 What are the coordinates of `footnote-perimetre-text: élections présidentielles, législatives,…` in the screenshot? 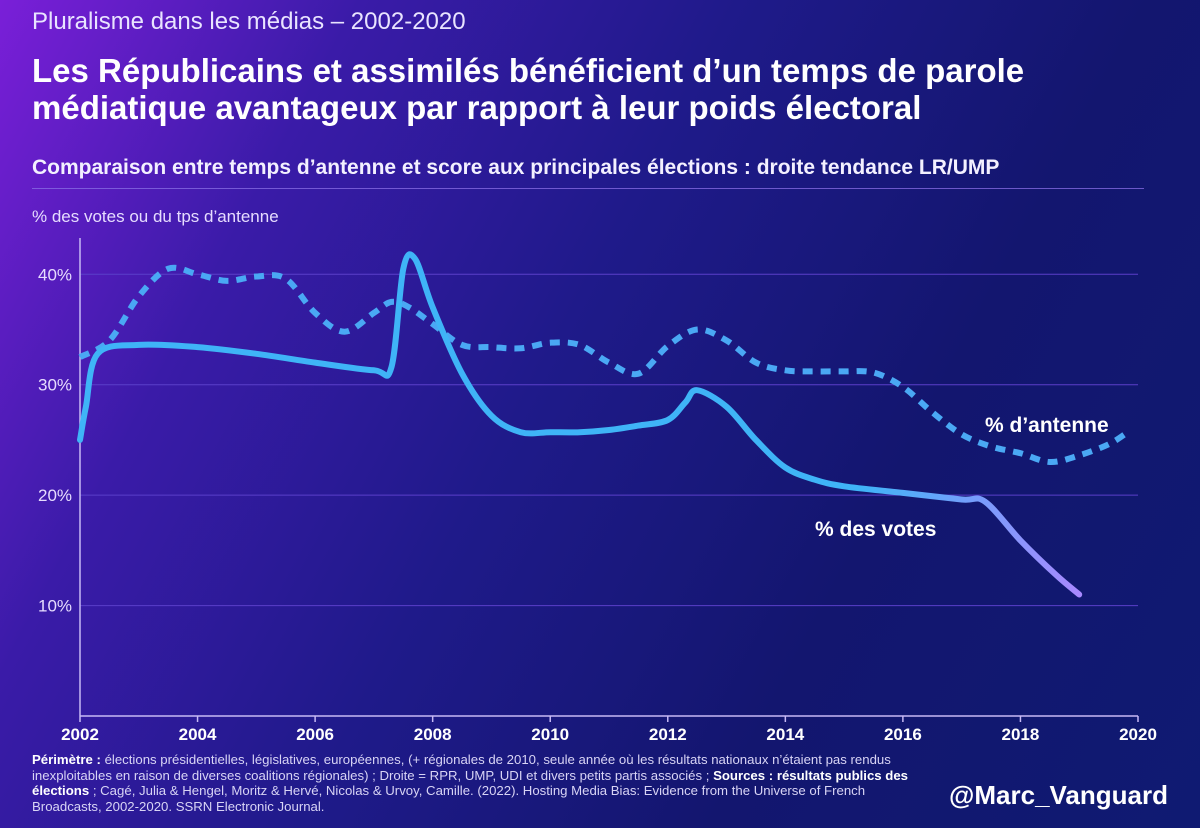 It's located at (461, 767).